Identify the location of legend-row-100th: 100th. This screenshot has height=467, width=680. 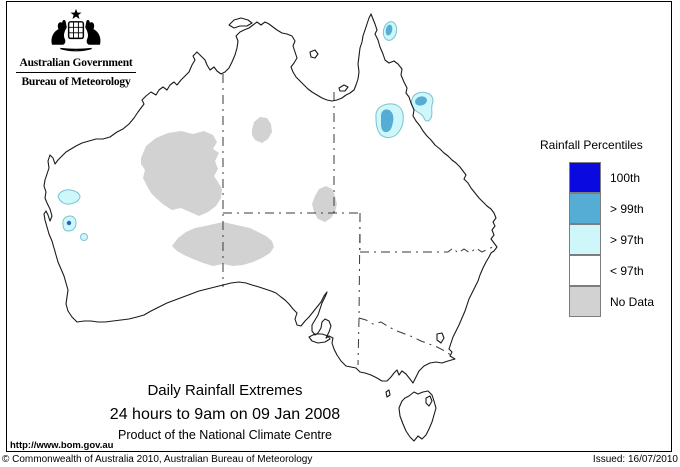
(606, 177).